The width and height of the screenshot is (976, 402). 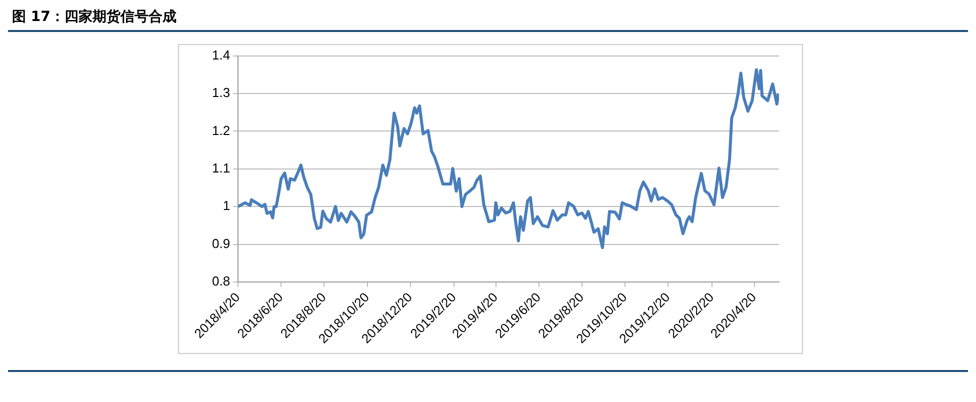 What do you see at coordinates (221, 54) in the screenshot?
I see `y-tick-label: 1.4` at bounding box center [221, 54].